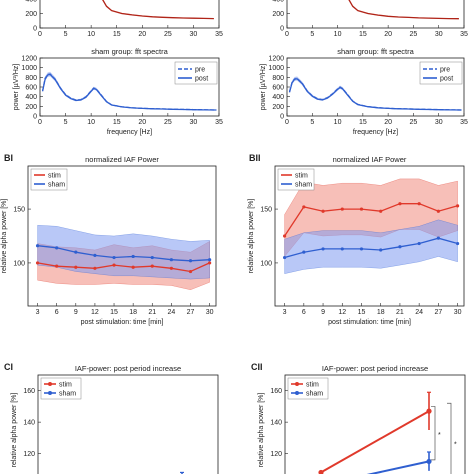  I want to click on bracket-inner, so click(433, 433).